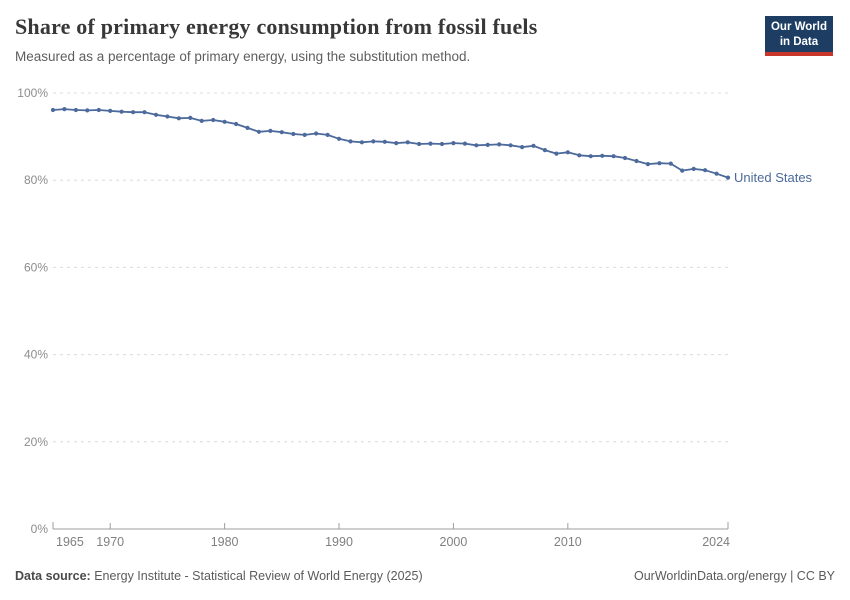 The width and height of the screenshot is (850, 600). Describe the element at coordinates (568, 542) in the screenshot. I see `x-axis-tick-label: 2010` at that location.